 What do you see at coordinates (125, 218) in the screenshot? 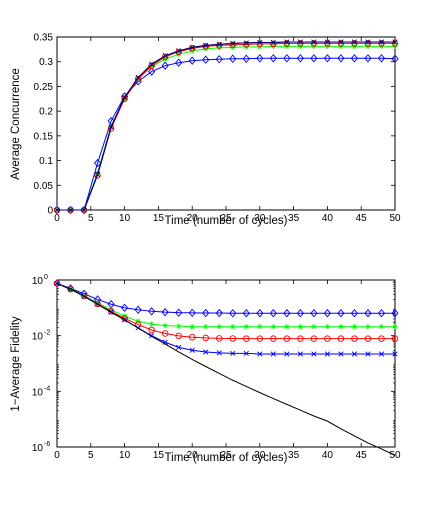
I see `x-tick-label: 10` at bounding box center [125, 218].